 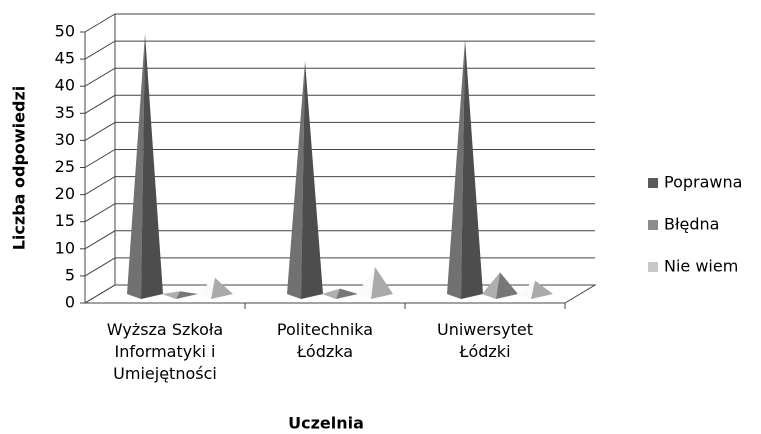 What do you see at coordinates (691, 224) in the screenshot?
I see `legend-label: Błędna` at bounding box center [691, 224].